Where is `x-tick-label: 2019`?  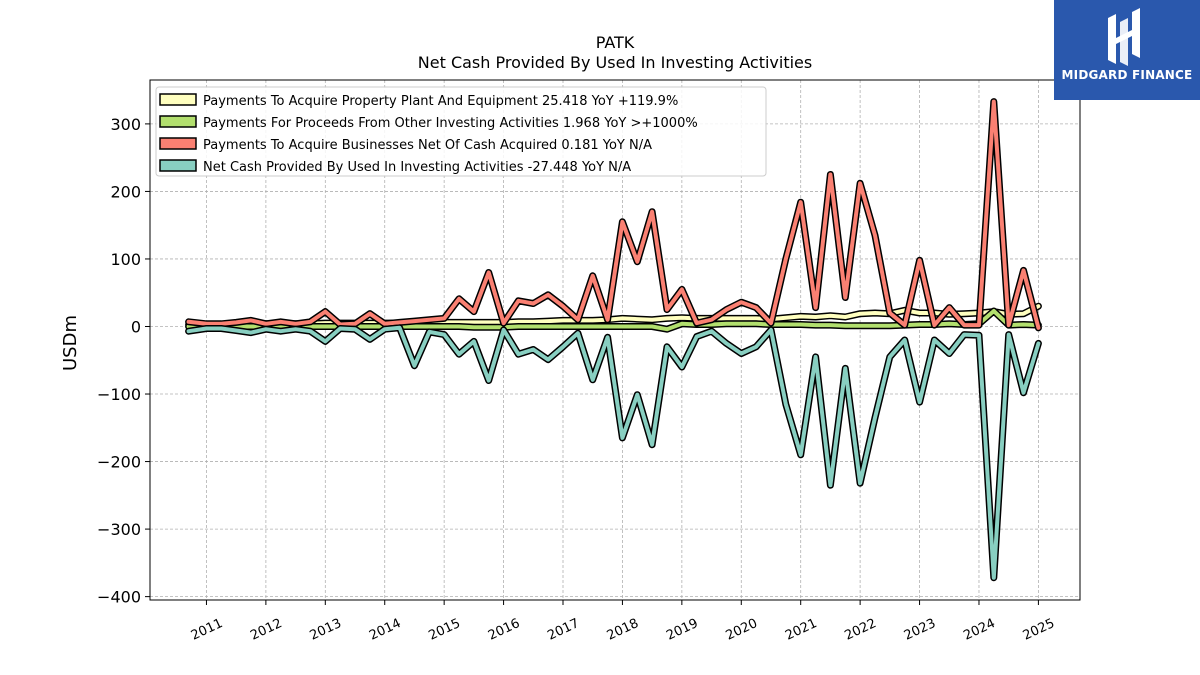 x-tick-label: 2019 is located at coordinates (682, 630).